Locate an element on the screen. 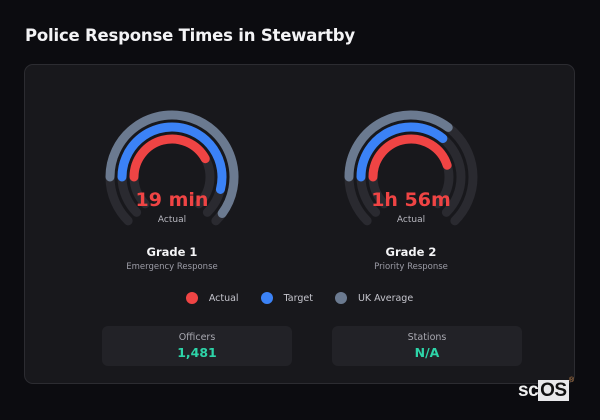  stat-stations: Stations N/A is located at coordinates (427, 346).